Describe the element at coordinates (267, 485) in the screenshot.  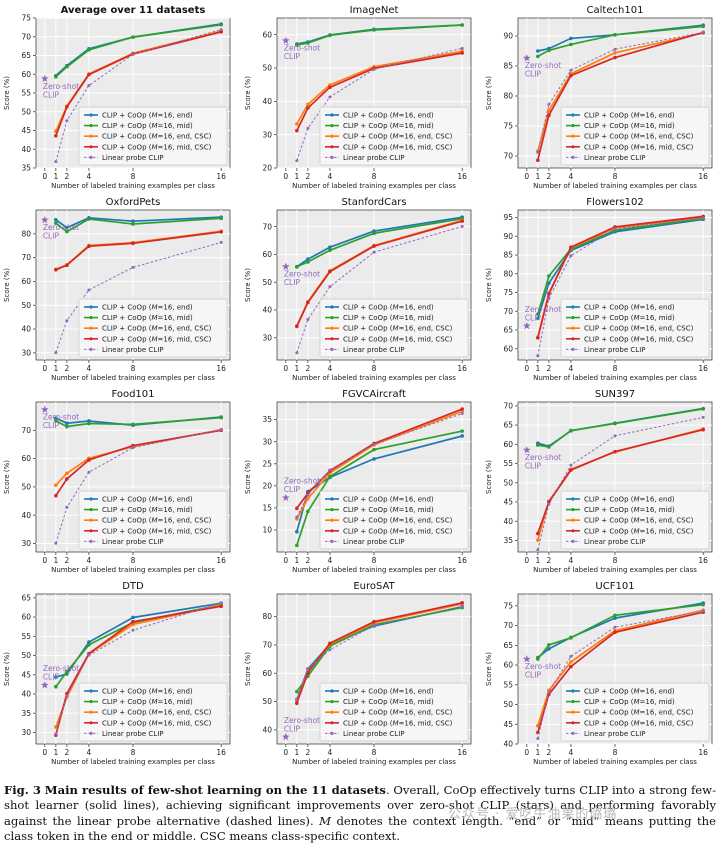
I see `y-tick-label: 20` at that location.